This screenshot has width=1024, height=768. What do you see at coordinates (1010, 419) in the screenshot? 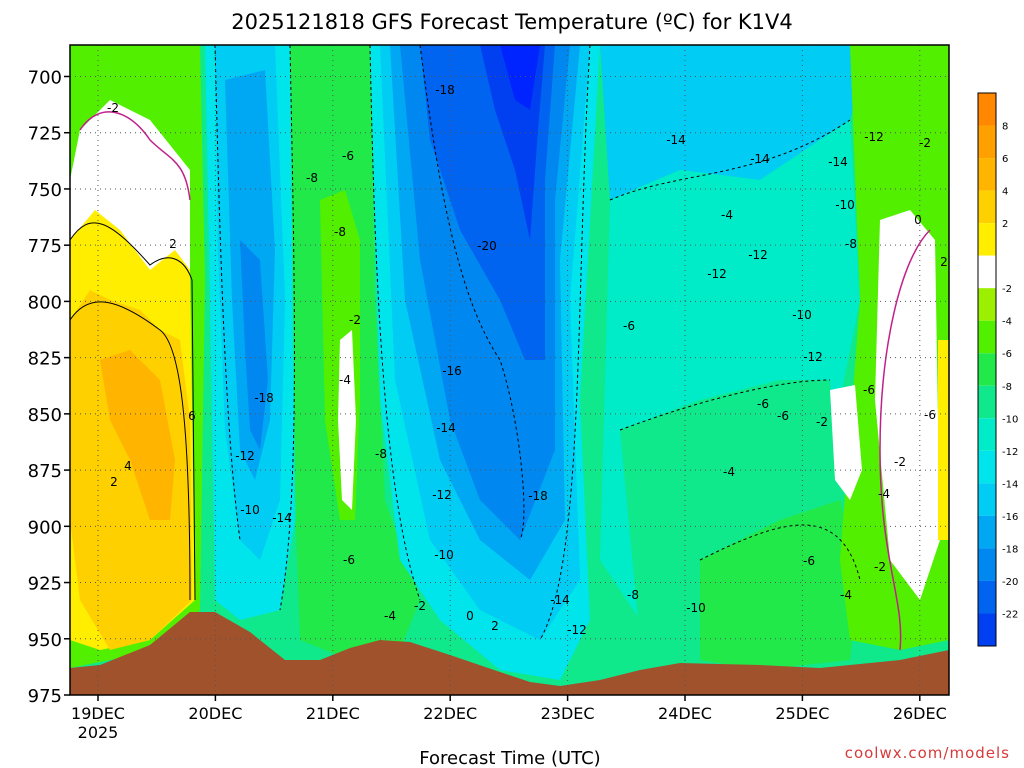
I see `colorbar-label: -10` at bounding box center [1010, 419].